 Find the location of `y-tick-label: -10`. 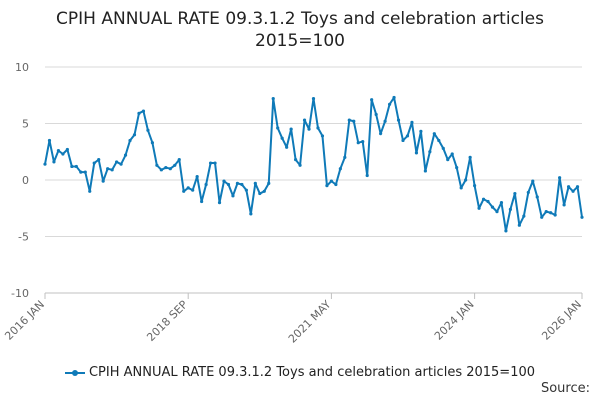

y-tick-label: -10 is located at coordinates (20, 293).